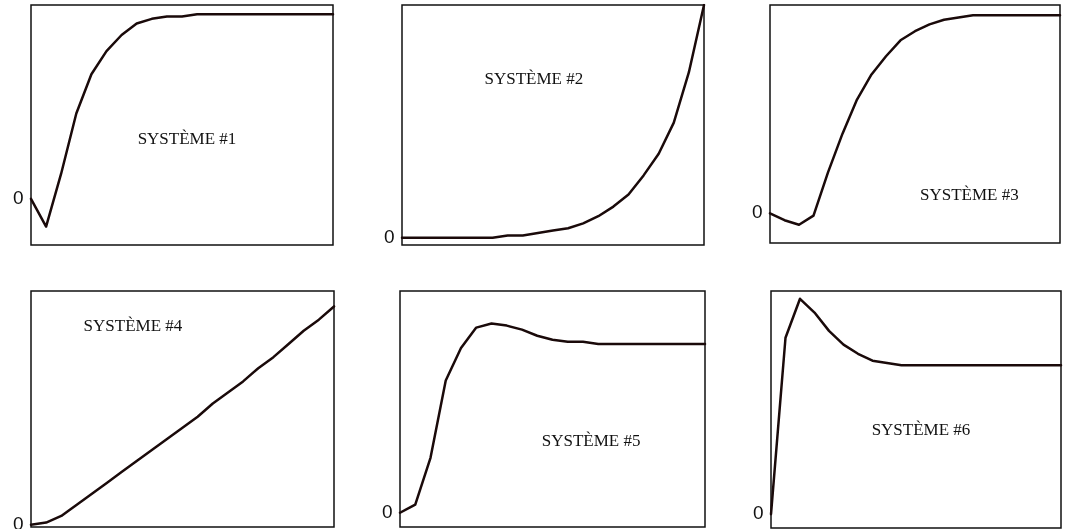 The image size is (1068, 531). What do you see at coordinates (534, 78) in the screenshot?
I see `text: SYSTÈME #2` at bounding box center [534, 78].